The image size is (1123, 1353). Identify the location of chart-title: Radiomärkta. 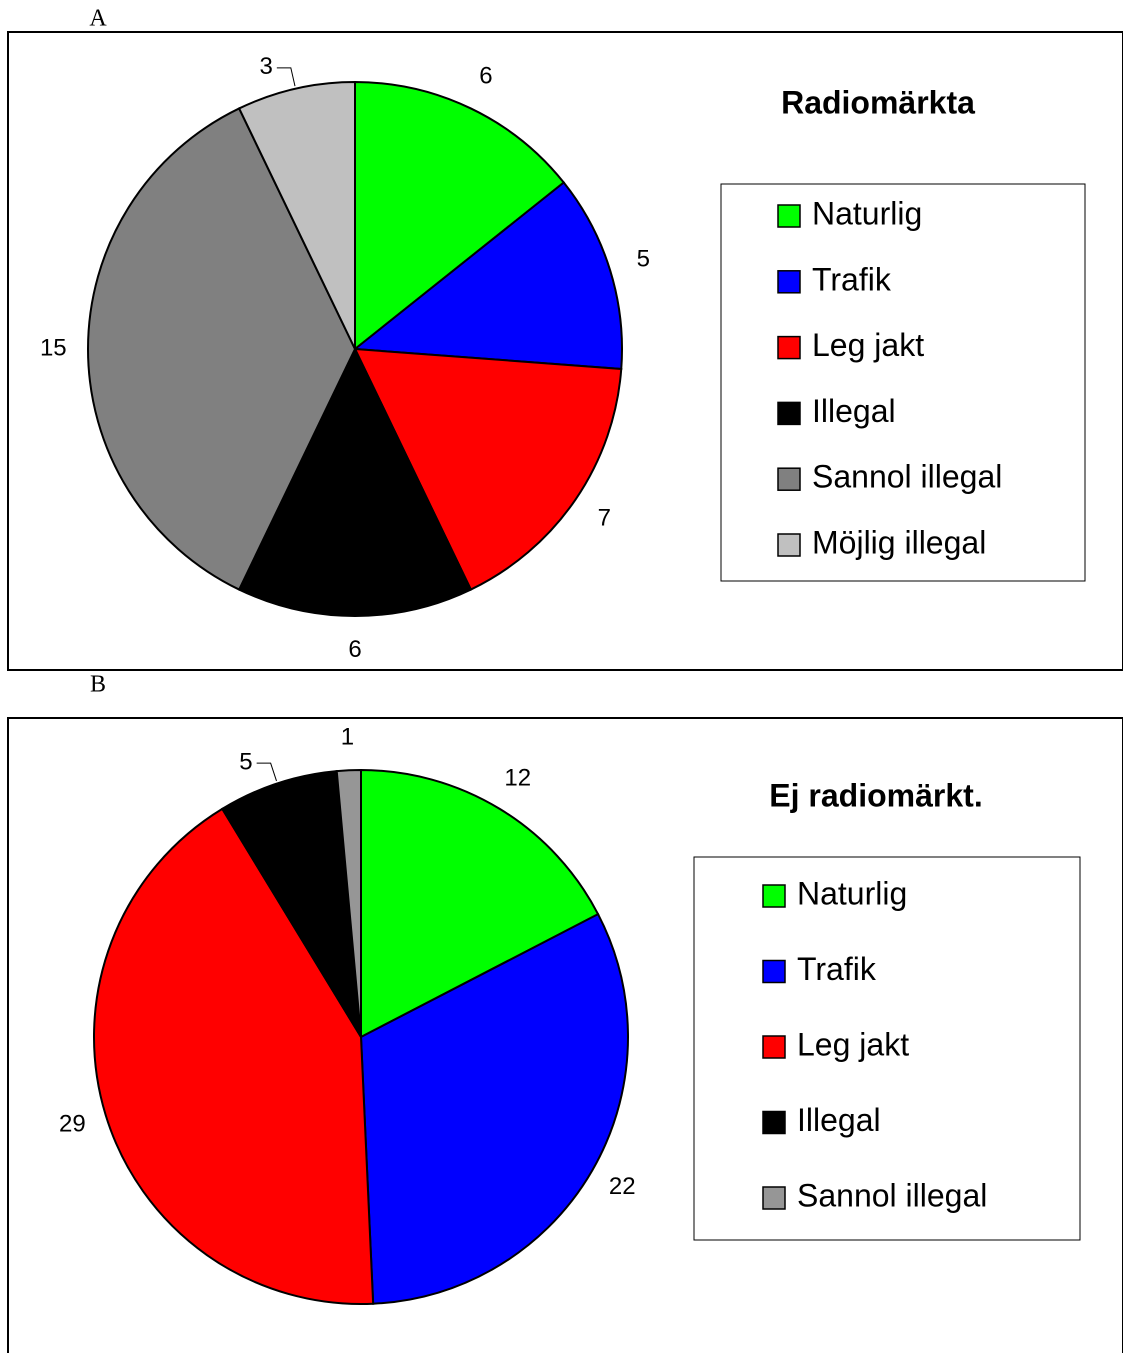
(878, 102).